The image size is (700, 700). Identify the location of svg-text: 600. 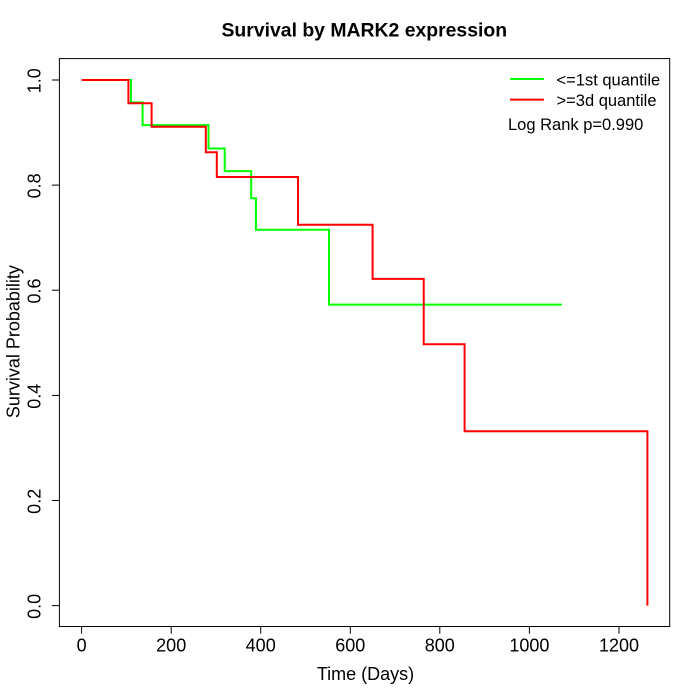
(350, 645).